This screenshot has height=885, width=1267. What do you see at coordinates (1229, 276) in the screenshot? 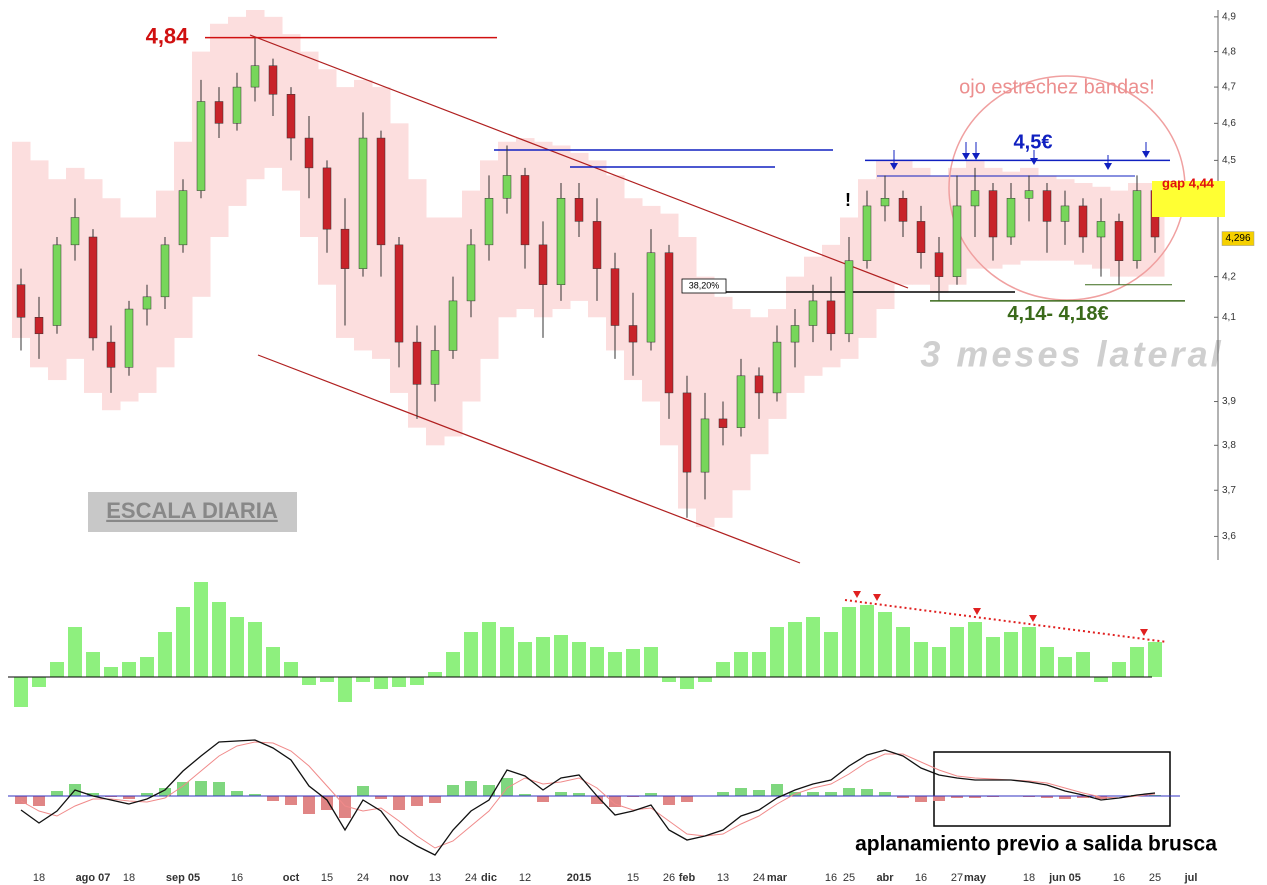
I see `y-tick-label: 4,2` at bounding box center [1229, 276].